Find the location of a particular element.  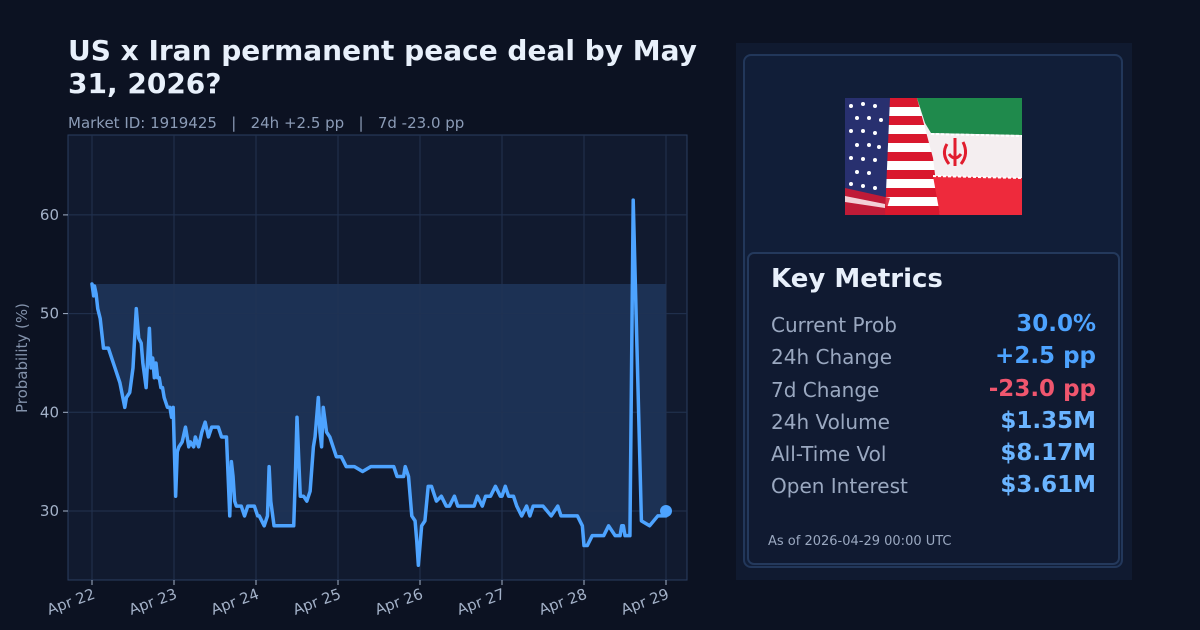

as-of-timestamp: As of 2026-04-29 00:00 UTC is located at coordinates (860, 541).